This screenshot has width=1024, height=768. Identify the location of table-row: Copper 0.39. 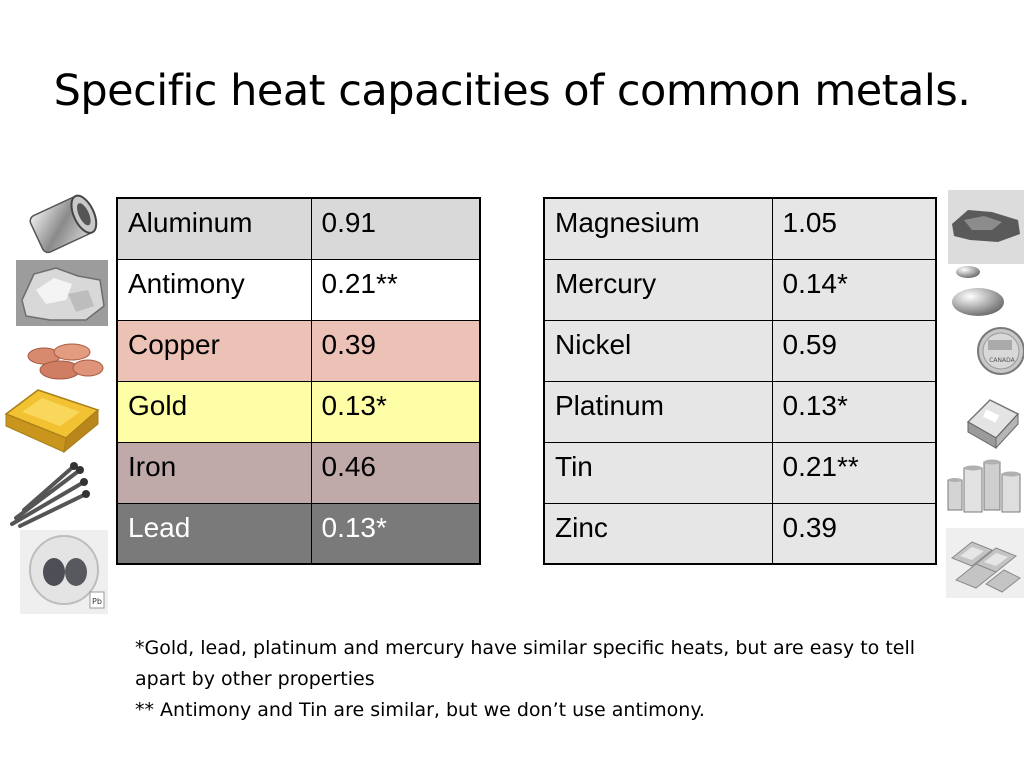
(298, 350).